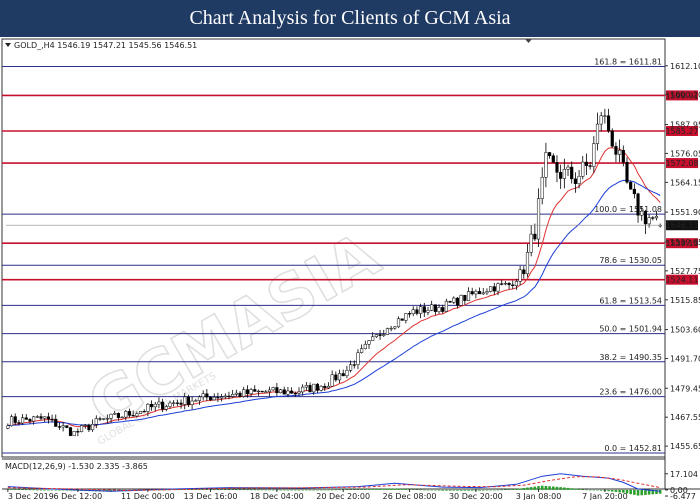 This screenshot has height=500, width=700. I want to click on macd-tick-label: -6.477, so click(683, 496).